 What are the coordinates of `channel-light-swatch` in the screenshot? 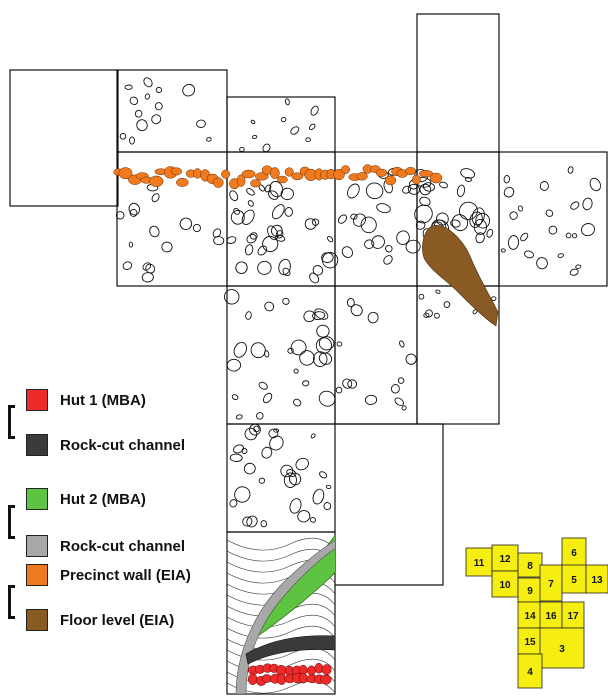 It's located at (37, 546).